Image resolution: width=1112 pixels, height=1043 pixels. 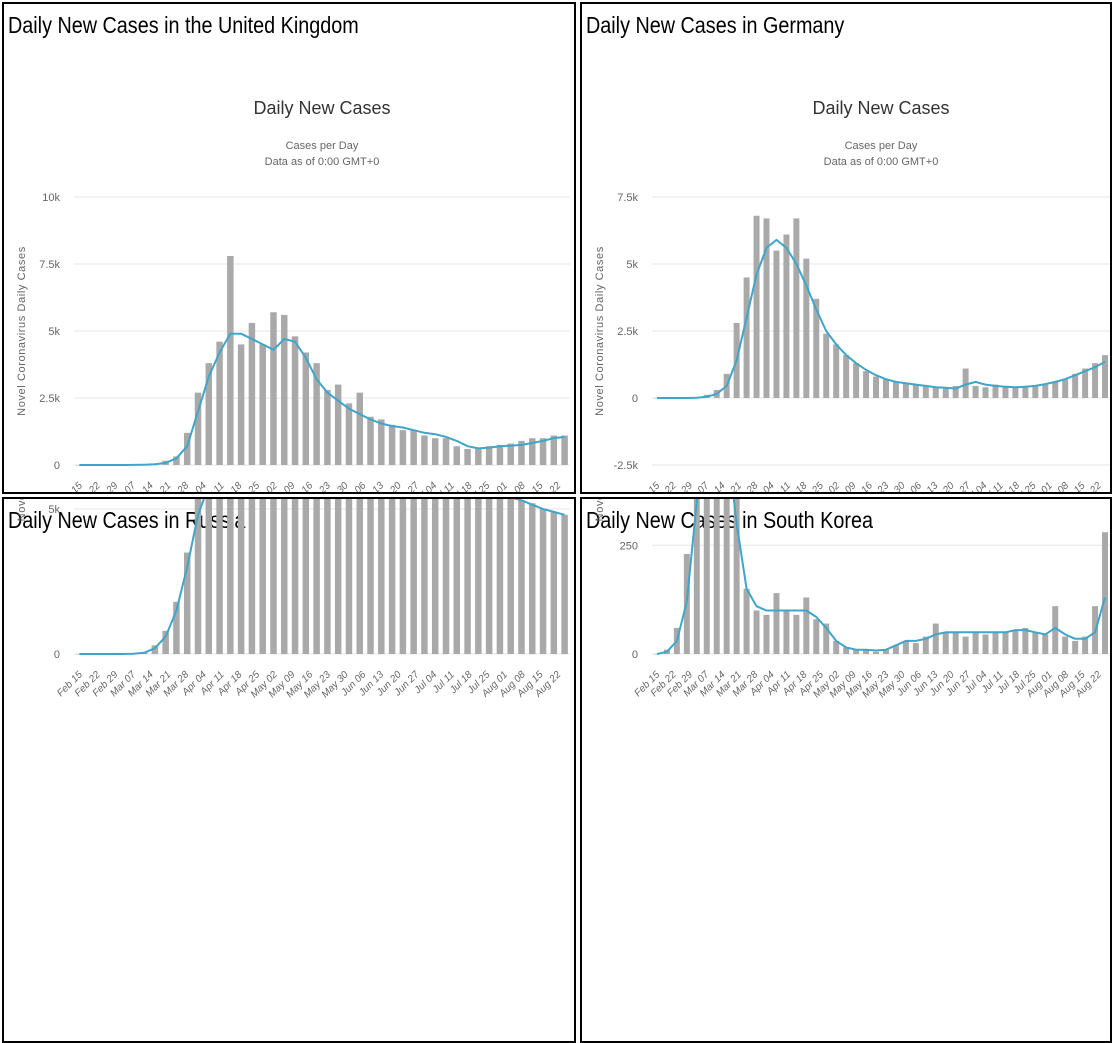 I want to click on x-tick-label: Apr 04, so click(x=762, y=487).